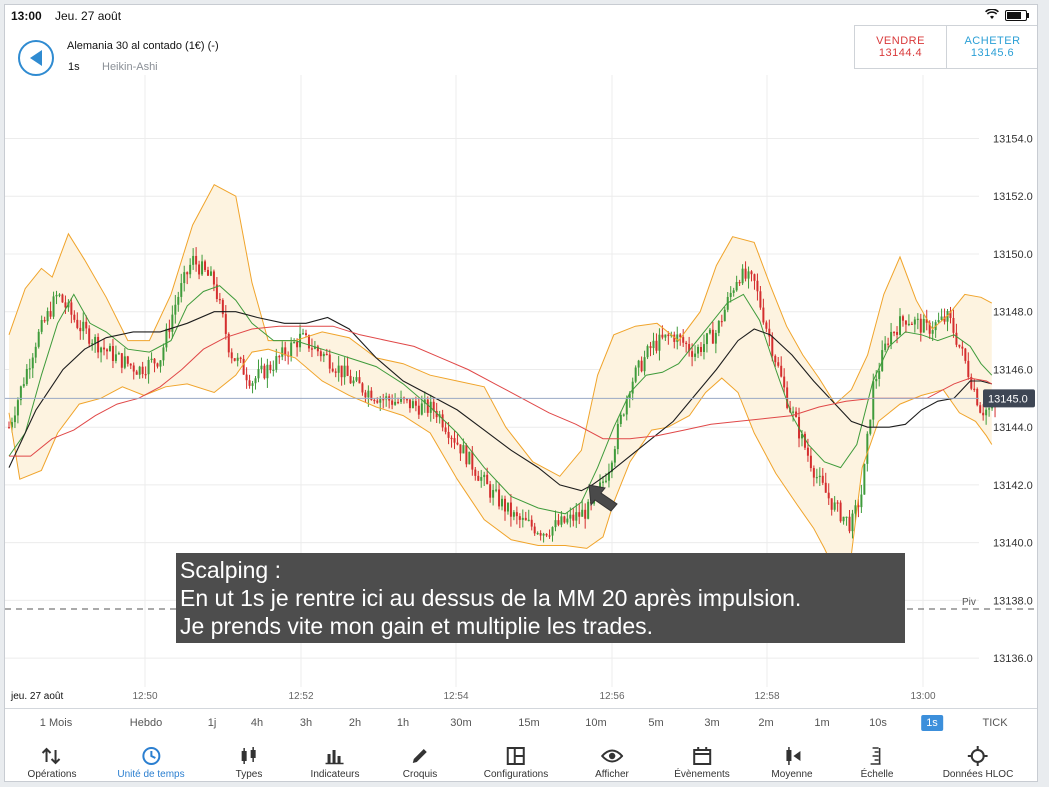 This screenshot has width=1049, height=787. I want to click on timeframe-10m: 10m, so click(596, 723).